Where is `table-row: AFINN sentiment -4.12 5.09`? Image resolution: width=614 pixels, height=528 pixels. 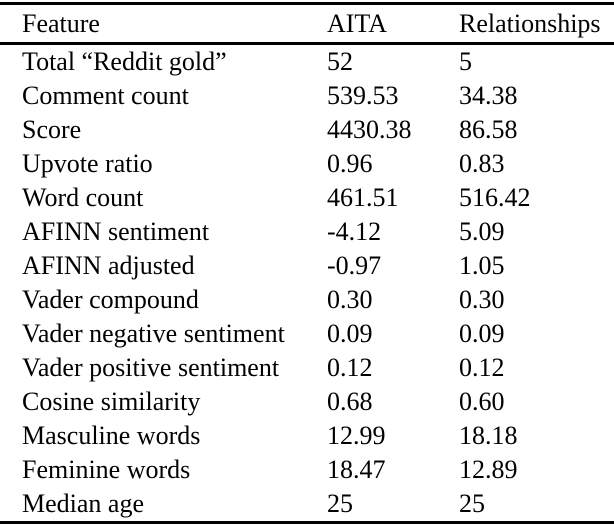 table-row: AFINN sentiment -4.12 5.09 is located at coordinates (307, 232).